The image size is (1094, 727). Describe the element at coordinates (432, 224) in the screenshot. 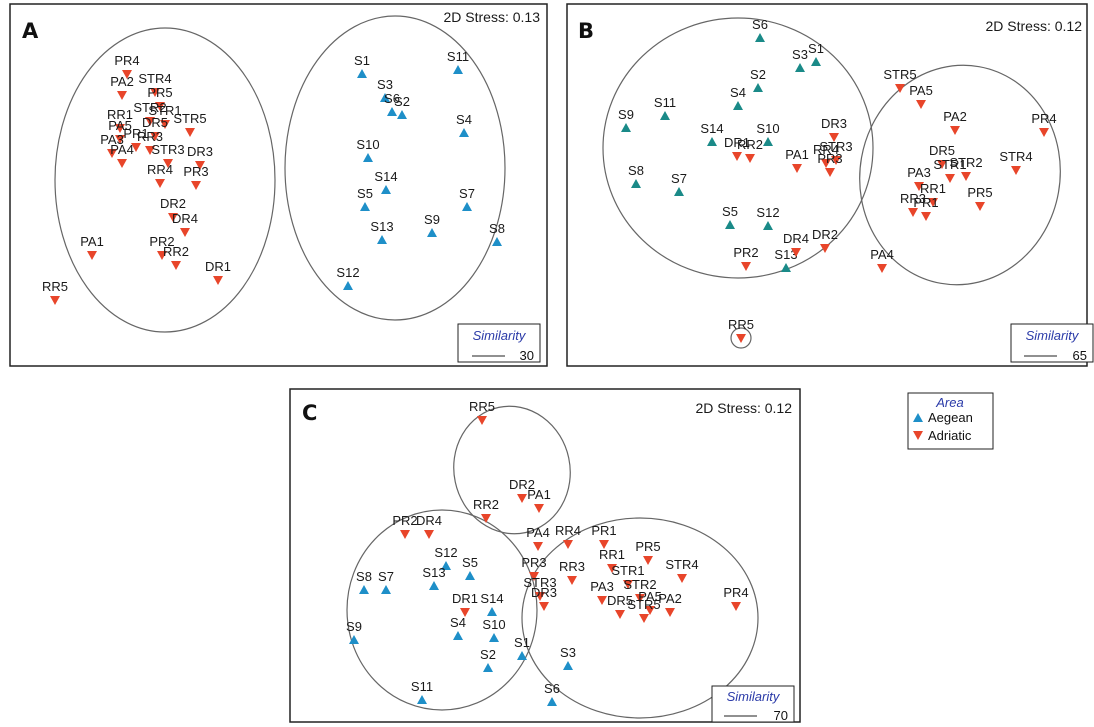

I see `point-s9: S9` at that location.